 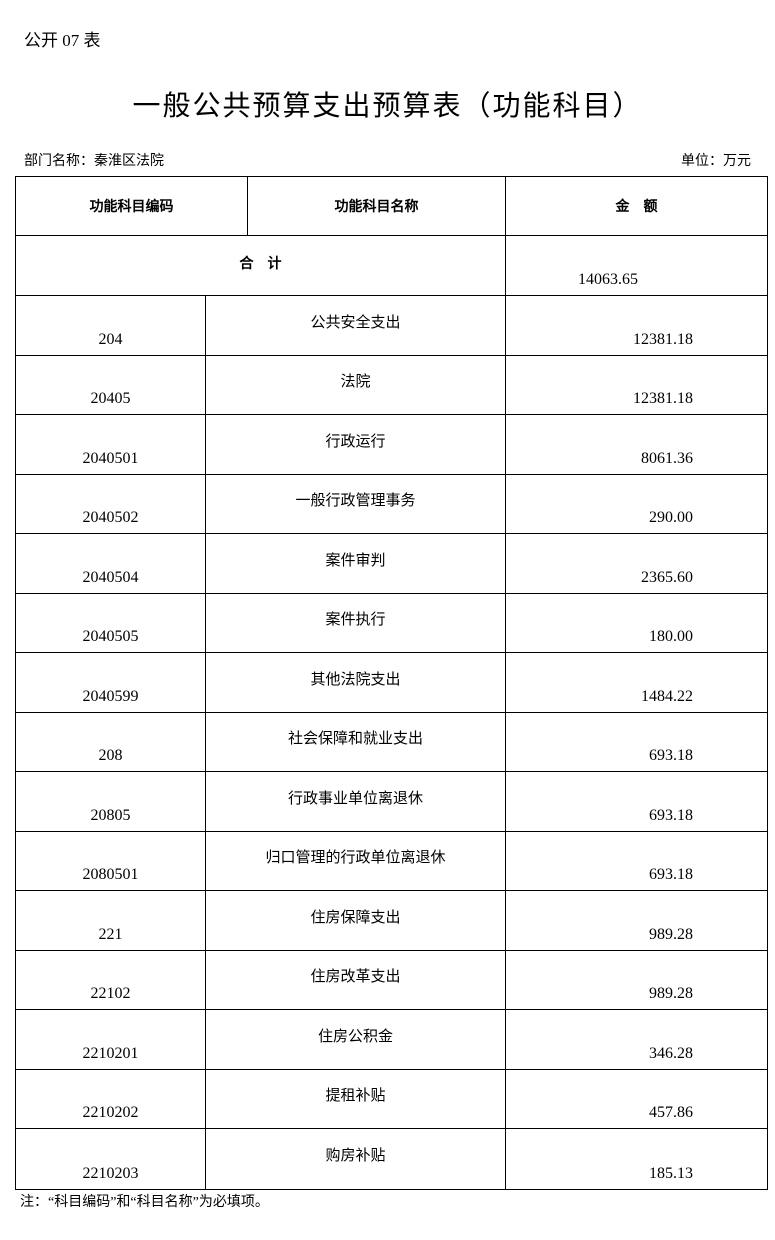 What do you see at coordinates (356, 860) in the screenshot?
I see `row-name: 归口管理的行政单位离退休` at bounding box center [356, 860].